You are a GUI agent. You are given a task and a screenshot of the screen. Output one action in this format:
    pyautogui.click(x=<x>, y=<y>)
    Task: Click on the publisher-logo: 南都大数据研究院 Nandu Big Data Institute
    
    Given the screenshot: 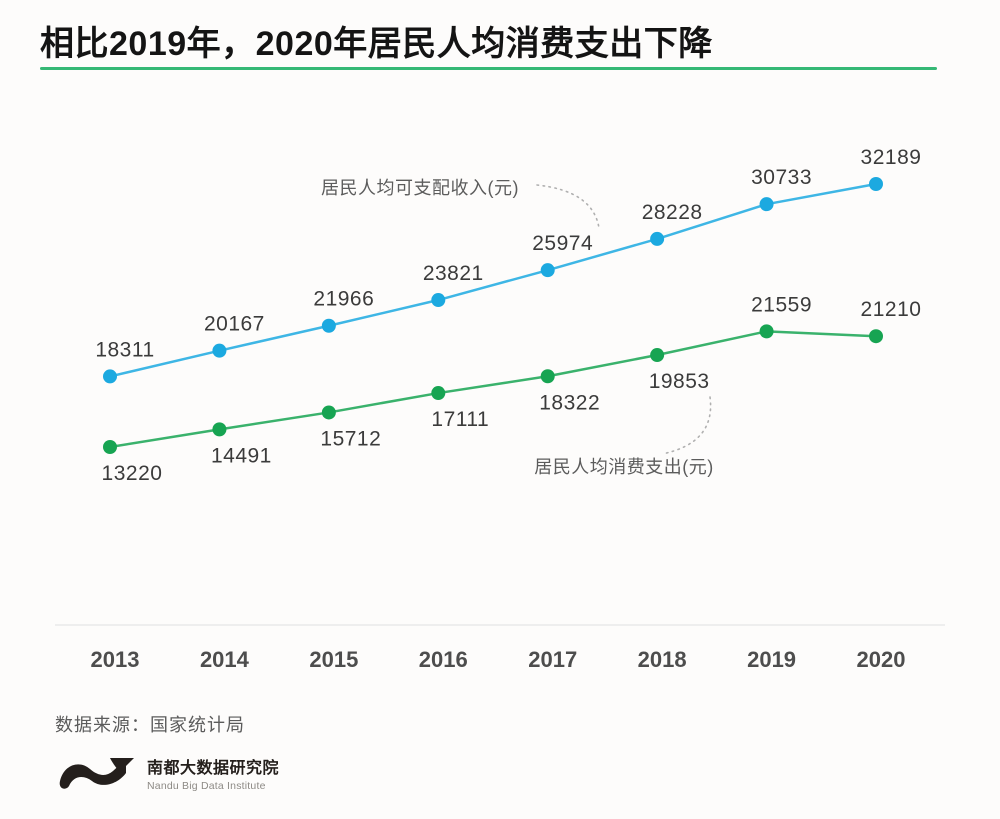 What is the action you would take?
    pyautogui.click(x=167, y=773)
    